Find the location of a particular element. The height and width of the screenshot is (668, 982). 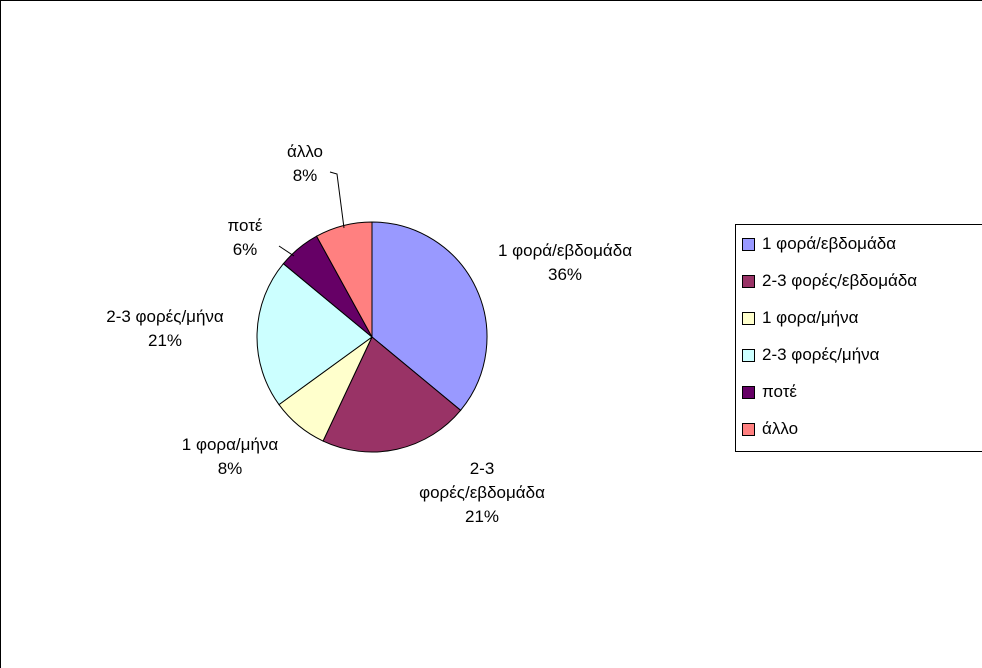

legend-label: 2-3 φορές/εβδομάδα is located at coordinates (840, 280).